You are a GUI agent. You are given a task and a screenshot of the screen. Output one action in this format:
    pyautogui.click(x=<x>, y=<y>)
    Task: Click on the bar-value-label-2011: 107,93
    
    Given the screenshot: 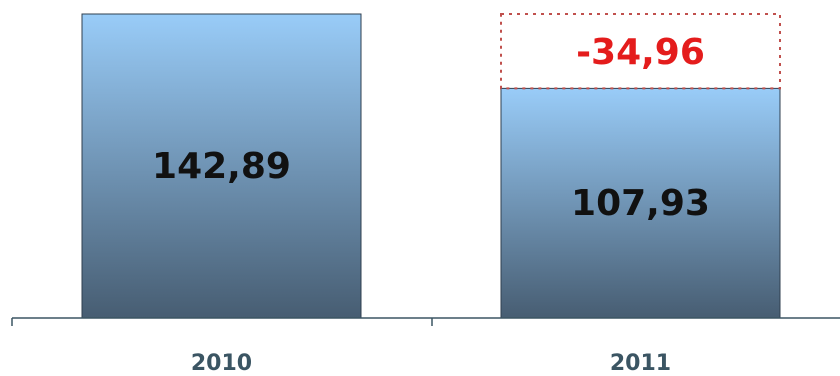 What is the action you would take?
    pyautogui.click(x=640, y=203)
    